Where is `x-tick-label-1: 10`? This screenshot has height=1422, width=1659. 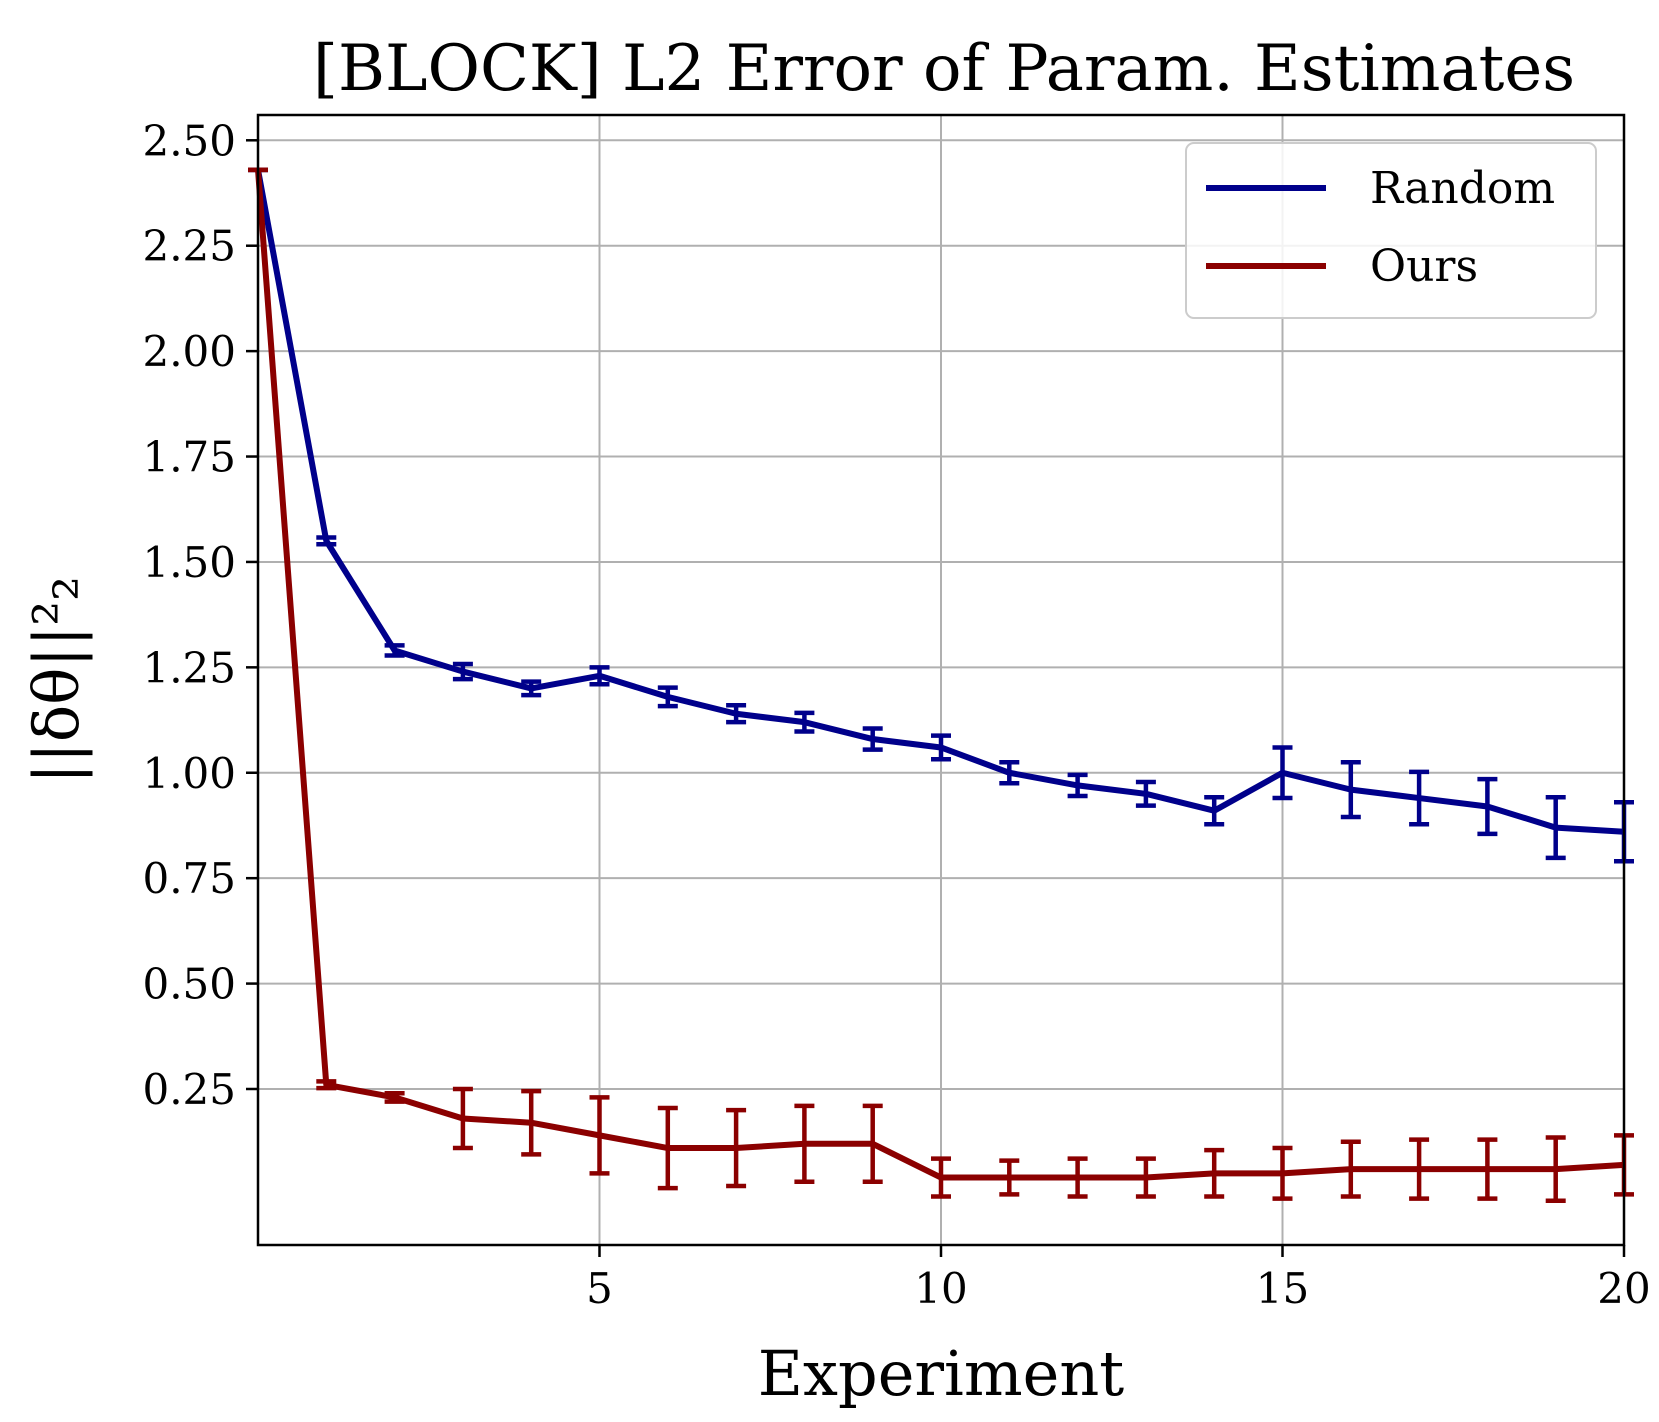 x-tick-label-1: 10 is located at coordinates (940, 1288).